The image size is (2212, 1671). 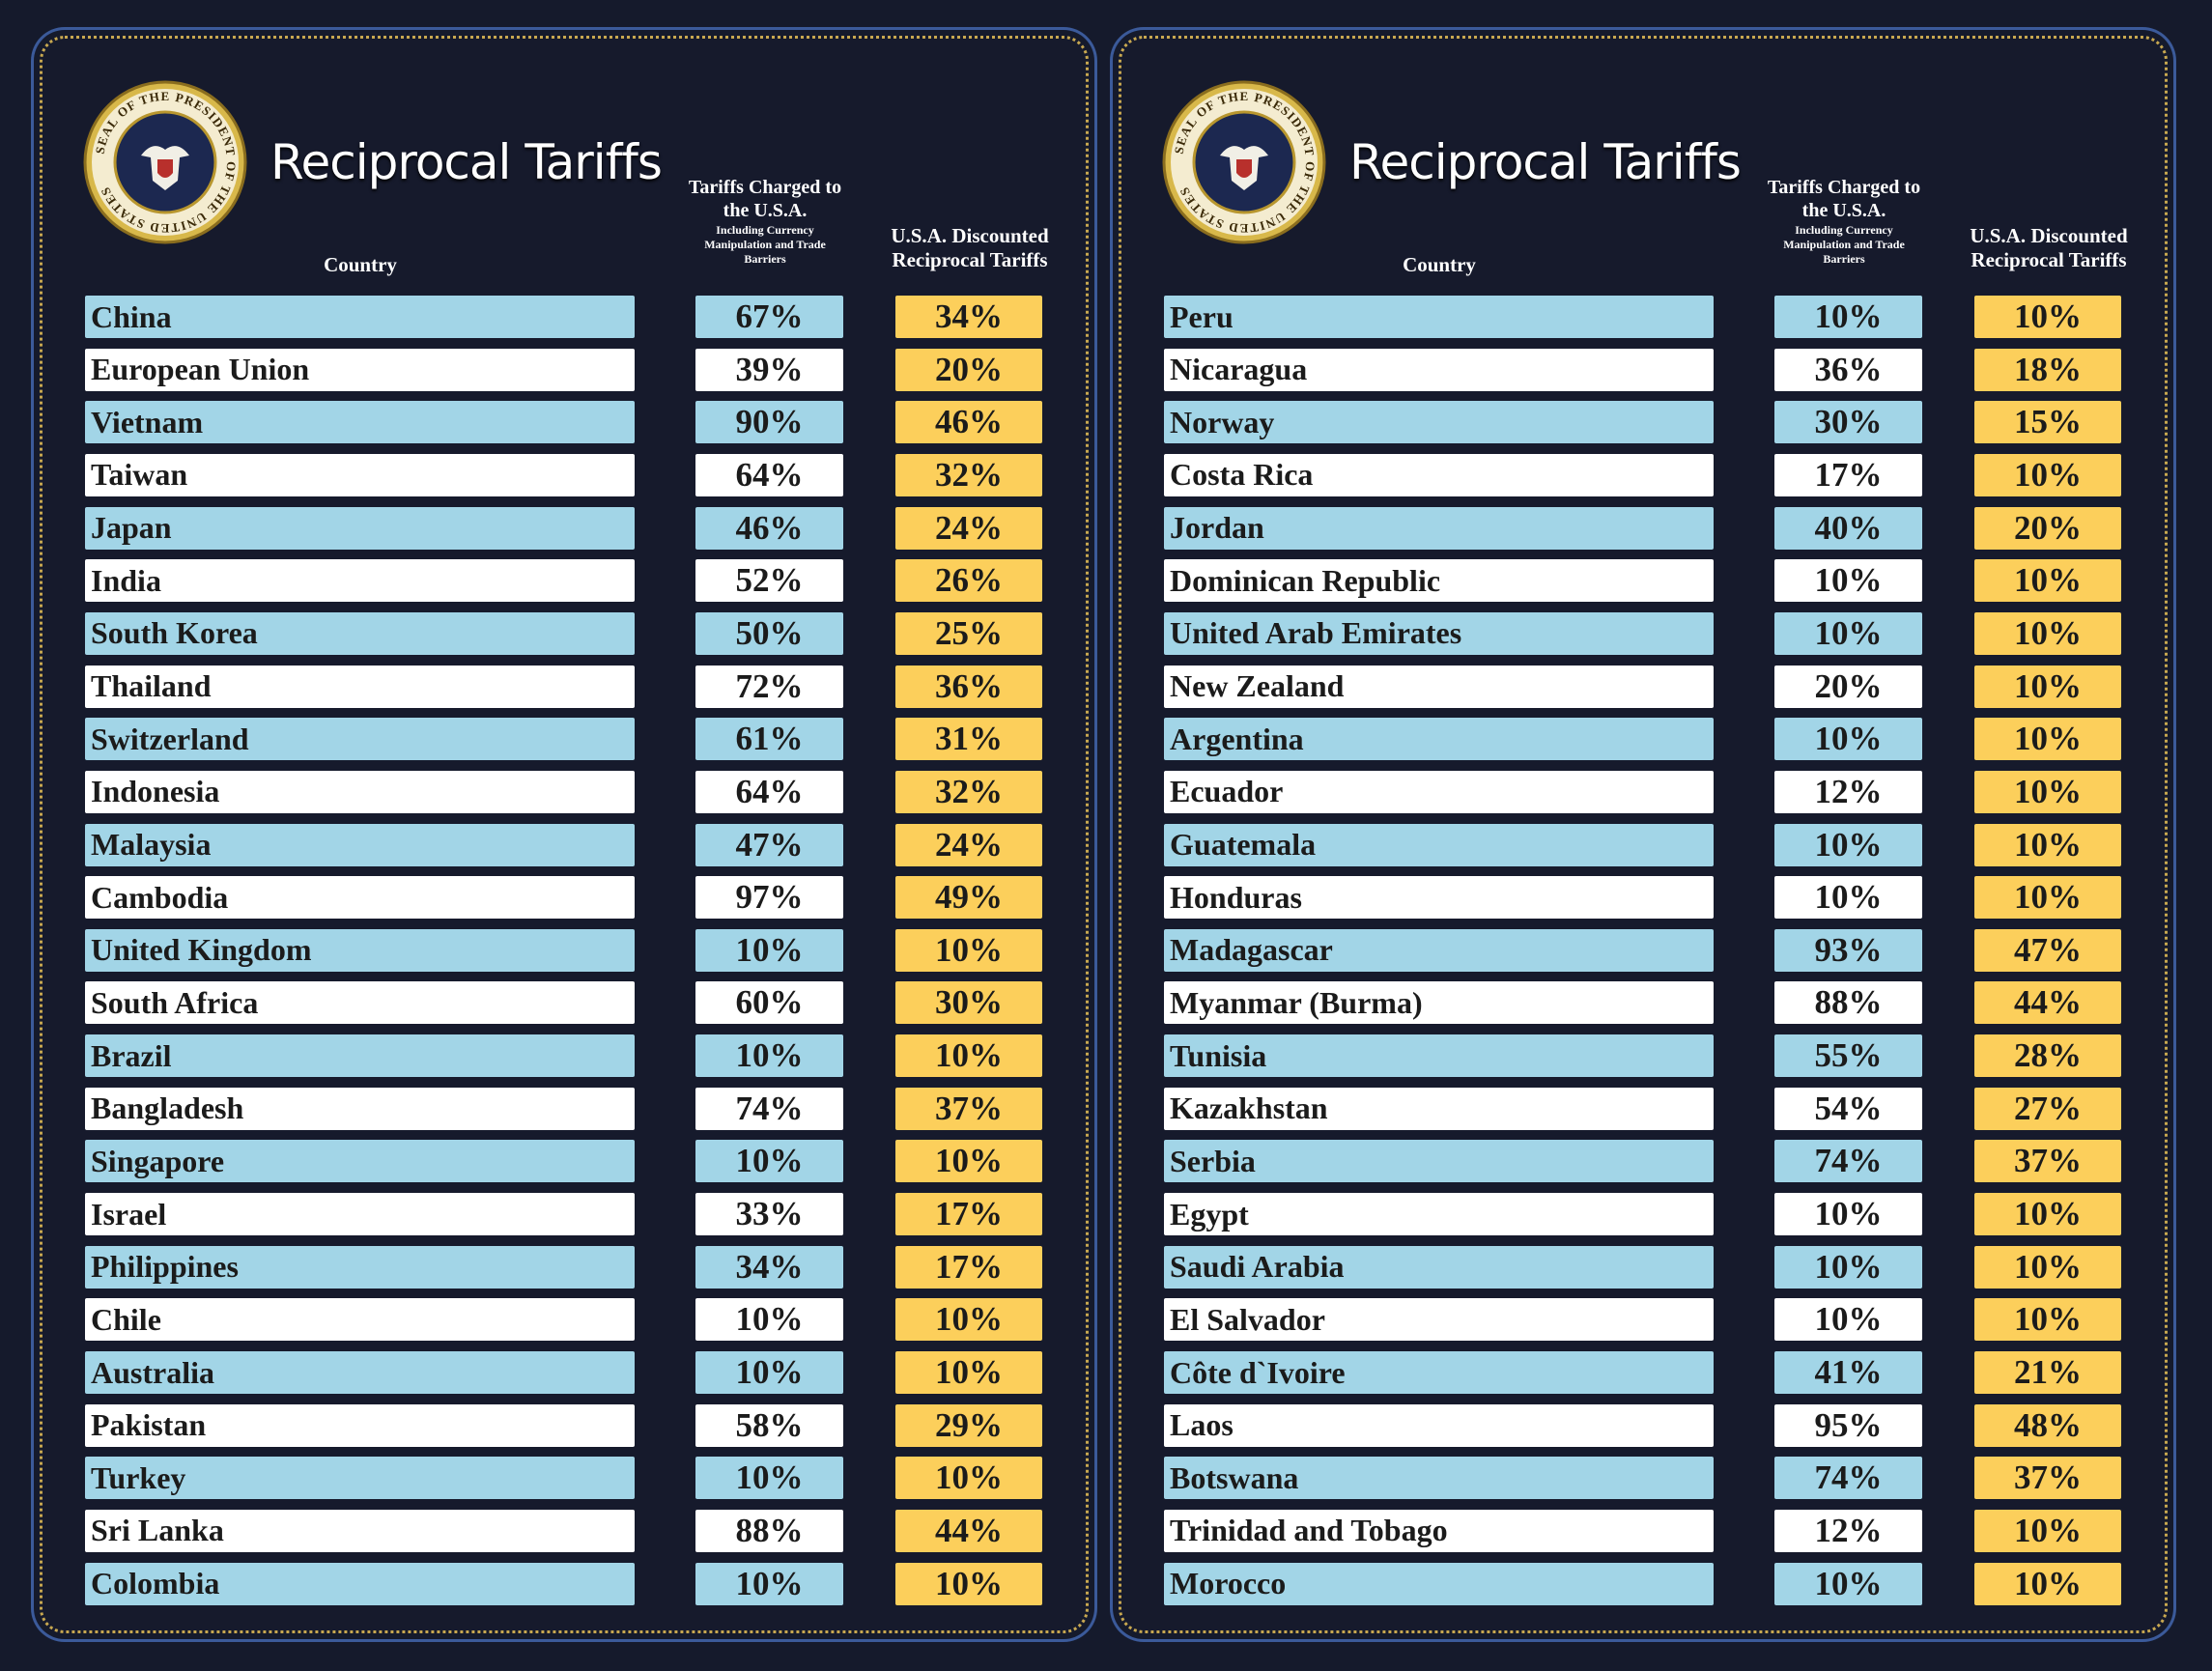 I want to click on tariff-cell: 54%, so click(x=1848, y=1108).